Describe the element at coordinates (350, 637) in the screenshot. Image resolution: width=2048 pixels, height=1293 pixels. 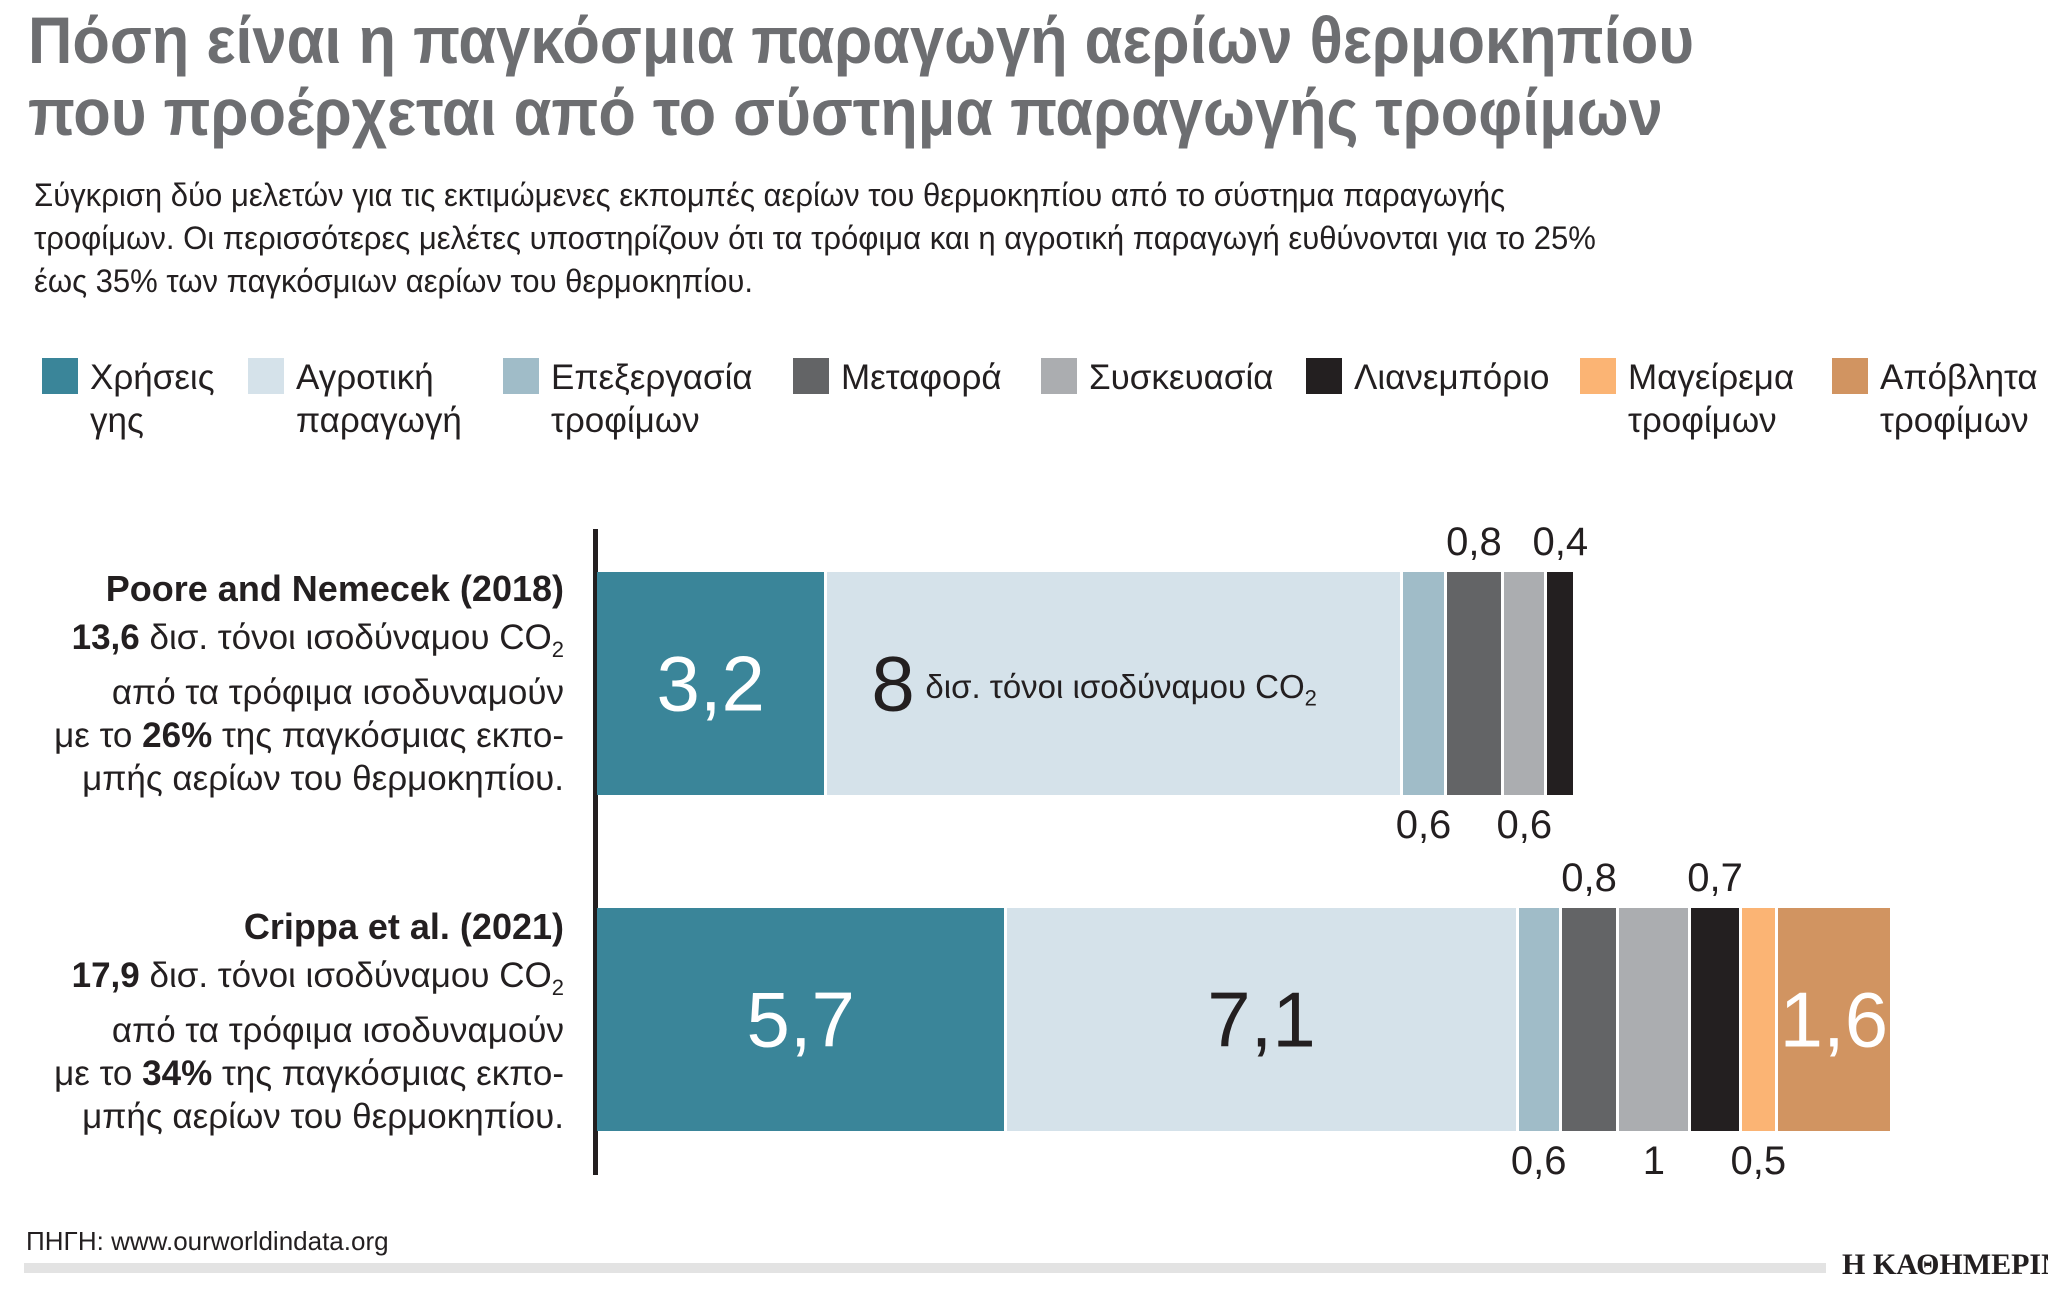
I see `study-1-unit: δισ. τόνοι ισοδύναμου CO` at that location.